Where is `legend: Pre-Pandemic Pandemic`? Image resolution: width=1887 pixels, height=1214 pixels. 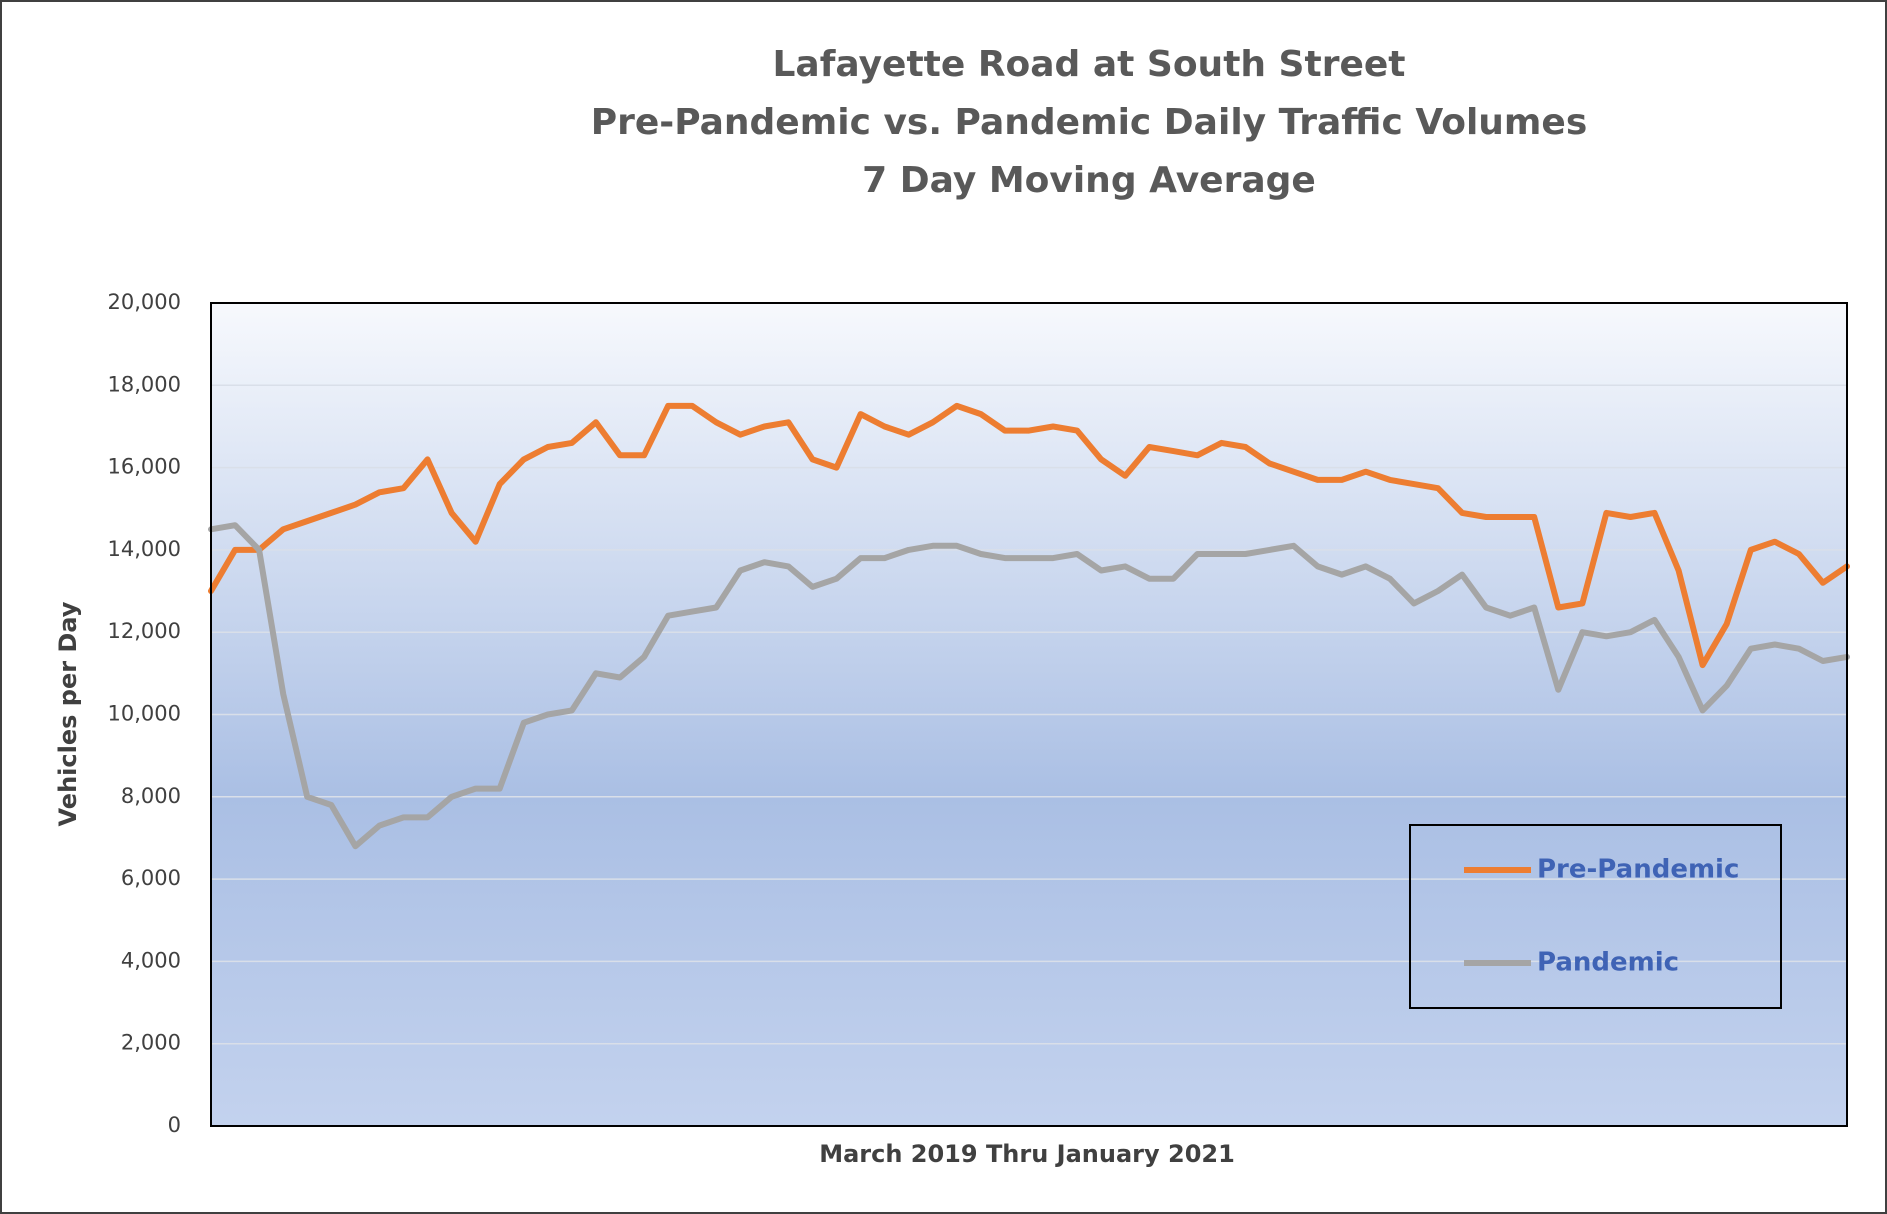 legend: Pre-Pandemic Pandemic is located at coordinates (1595, 916).